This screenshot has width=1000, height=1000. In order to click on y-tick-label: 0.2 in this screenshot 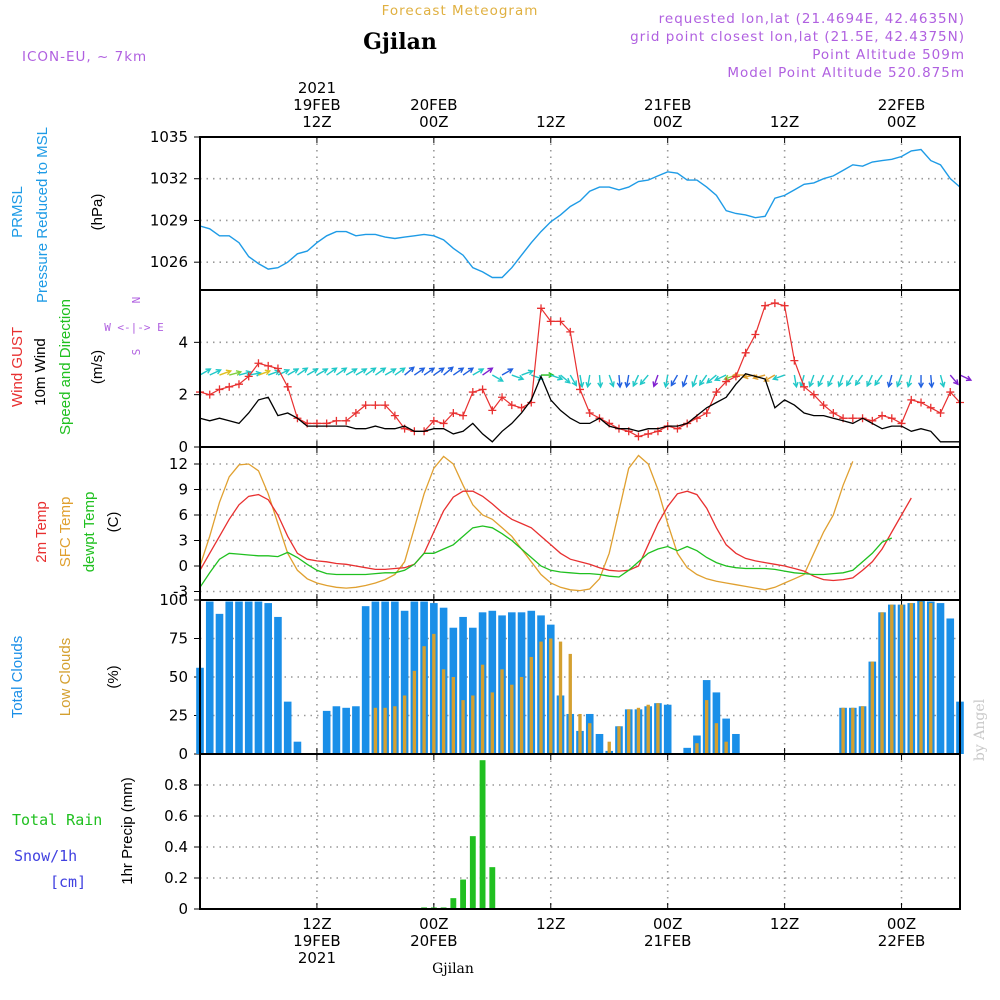, I will do `click(176, 878)`.